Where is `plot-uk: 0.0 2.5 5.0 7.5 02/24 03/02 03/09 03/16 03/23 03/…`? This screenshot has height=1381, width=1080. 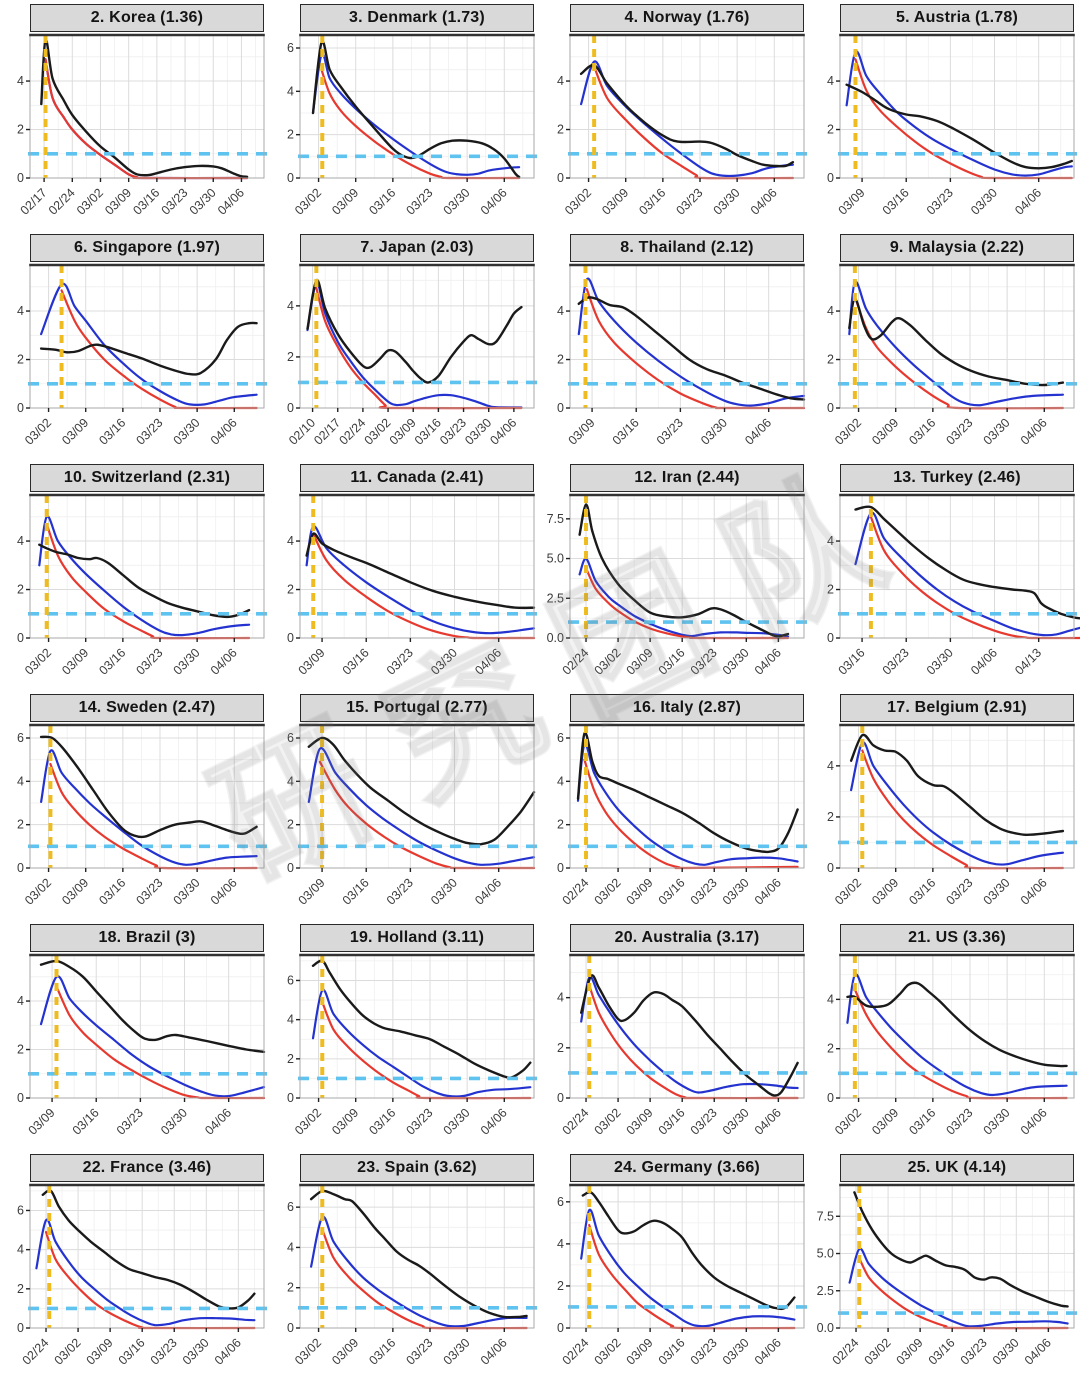 plot-uk: 0.0 2.5 5.0 7.5 02/24 03/02 03/09 03/16 03/23 03/… is located at coordinates (947, 1275).